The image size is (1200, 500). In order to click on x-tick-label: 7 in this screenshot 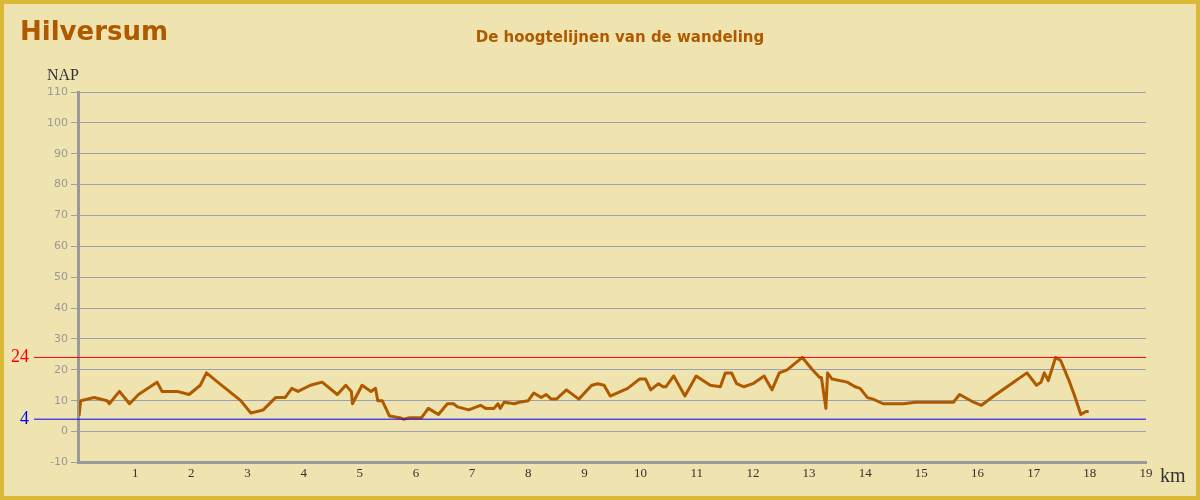, I will do `click(472, 472)`.